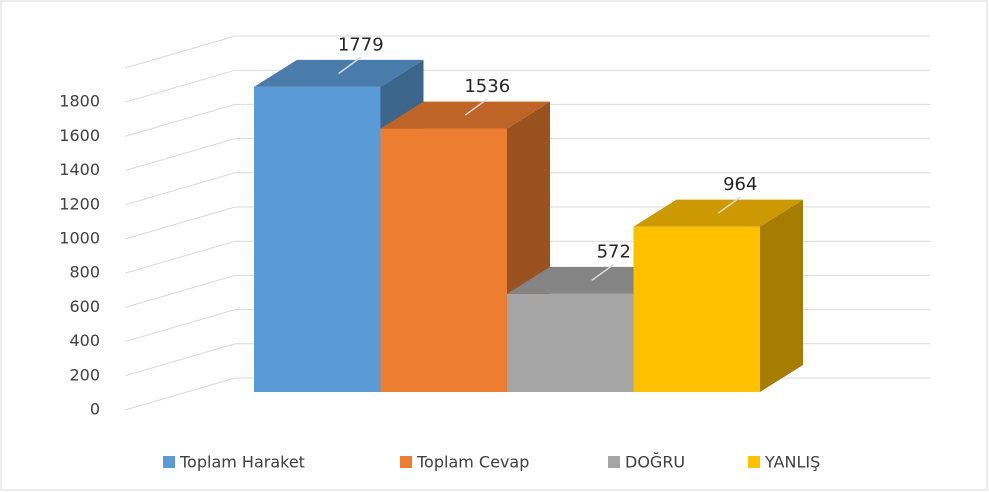 This screenshot has width=989, height=492. I want to click on y-tick-label: 400, so click(84, 340).